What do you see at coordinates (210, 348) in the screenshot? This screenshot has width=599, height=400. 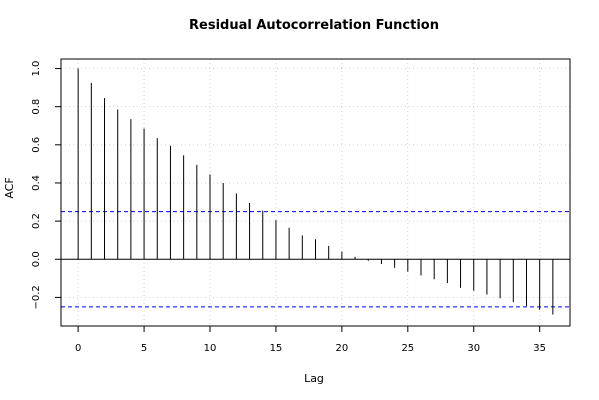 I see `x-tick-label: 10` at bounding box center [210, 348].